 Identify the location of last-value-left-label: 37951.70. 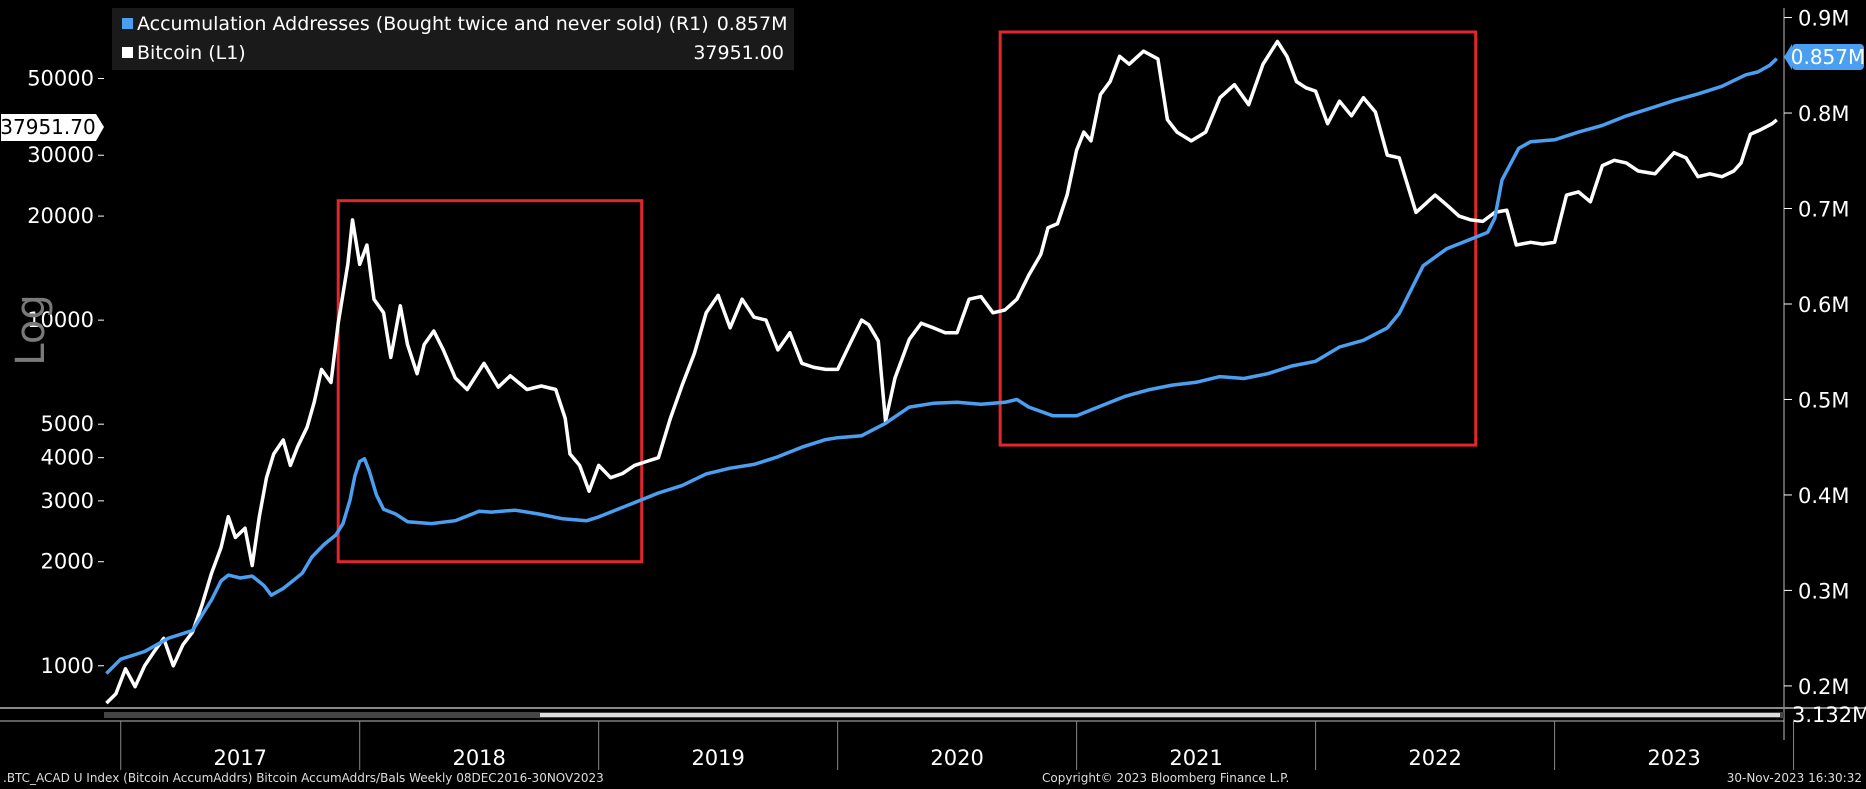
(47, 127).